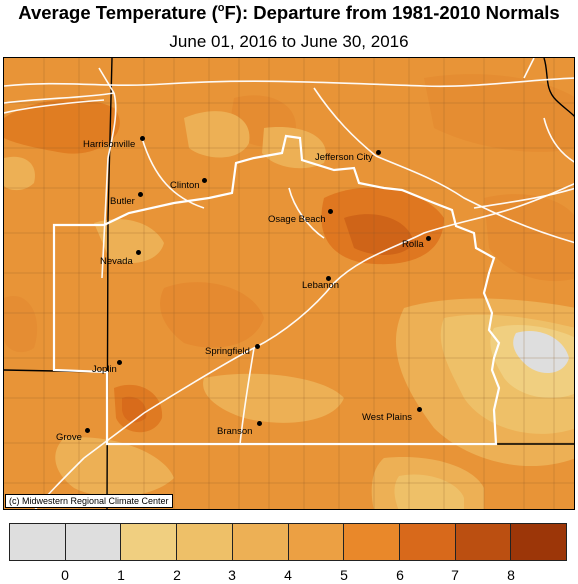 Image resolution: width=578 pixels, height=584 pixels. I want to click on city-label-branson: Branson, so click(235, 431).